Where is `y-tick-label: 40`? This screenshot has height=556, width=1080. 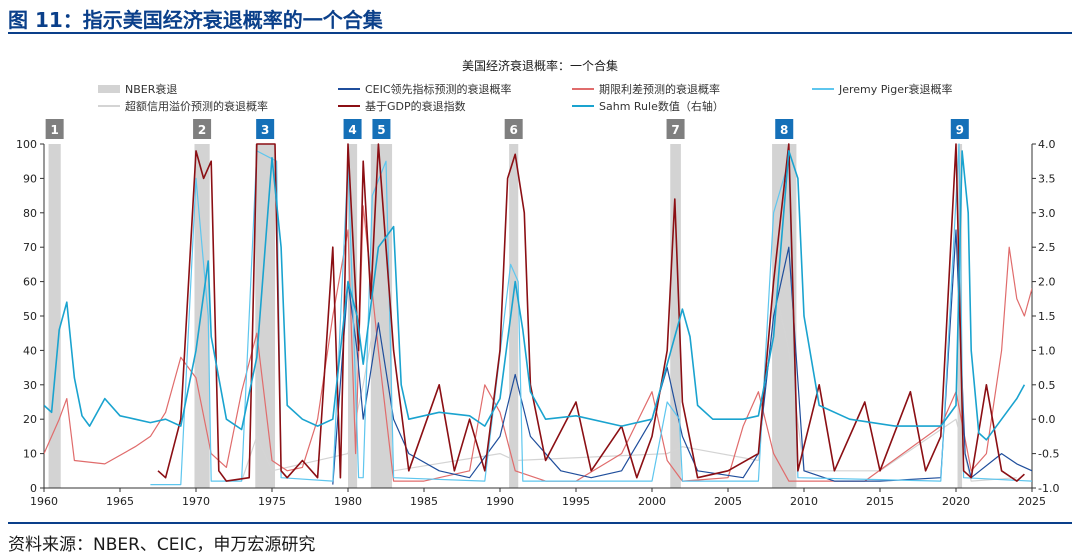 y-tick-label: 40 is located at coordinates (30, 350).